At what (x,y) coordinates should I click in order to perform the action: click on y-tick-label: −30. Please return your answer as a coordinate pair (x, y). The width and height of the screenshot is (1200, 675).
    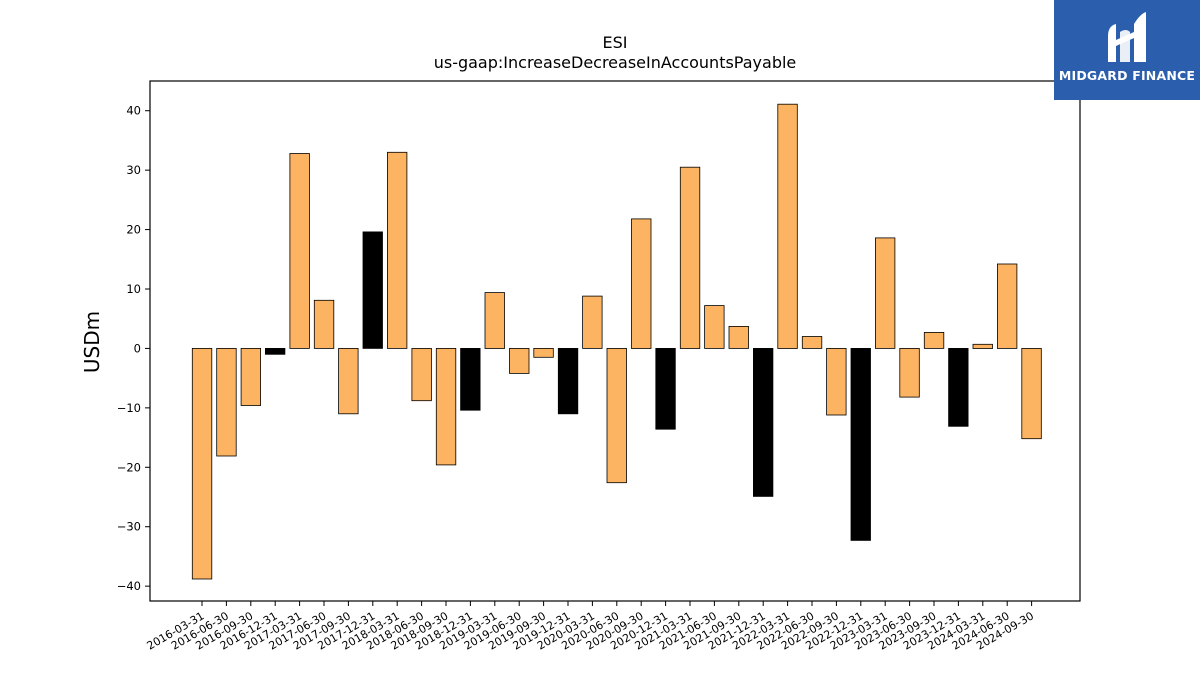
    Looking at the image, I should click on (129, 527).